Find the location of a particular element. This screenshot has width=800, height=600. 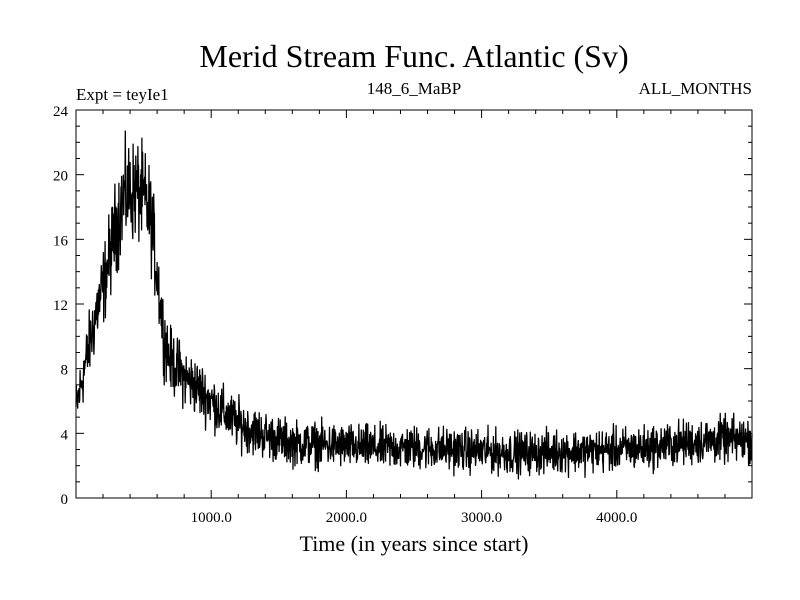

x-tick-label: 4000.0 is located at coordinates (616, 518).